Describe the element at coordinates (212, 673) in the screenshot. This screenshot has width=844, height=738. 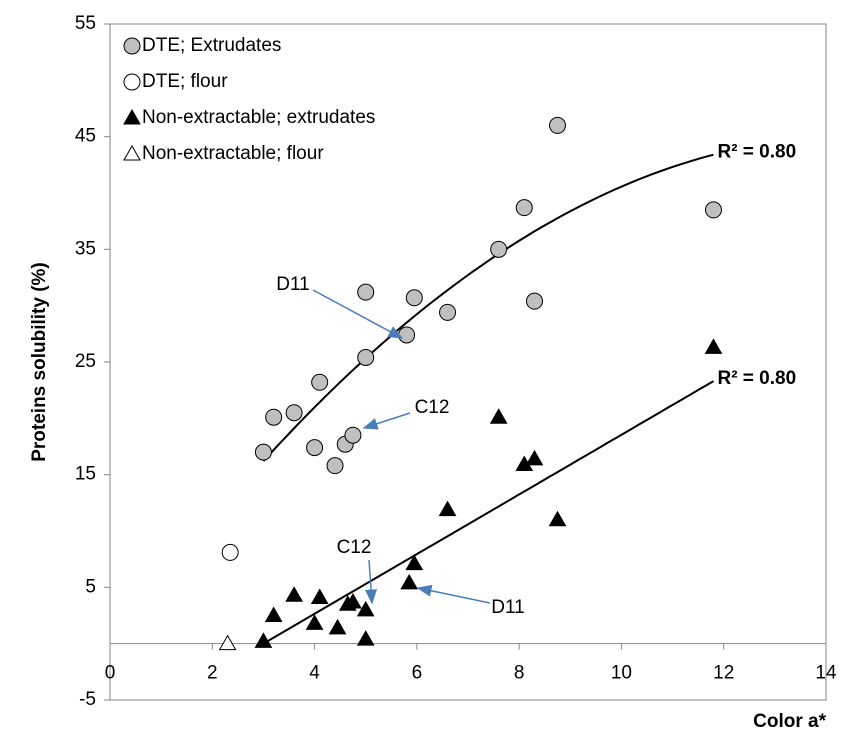
I see `x-tick-label: 2` at that location.